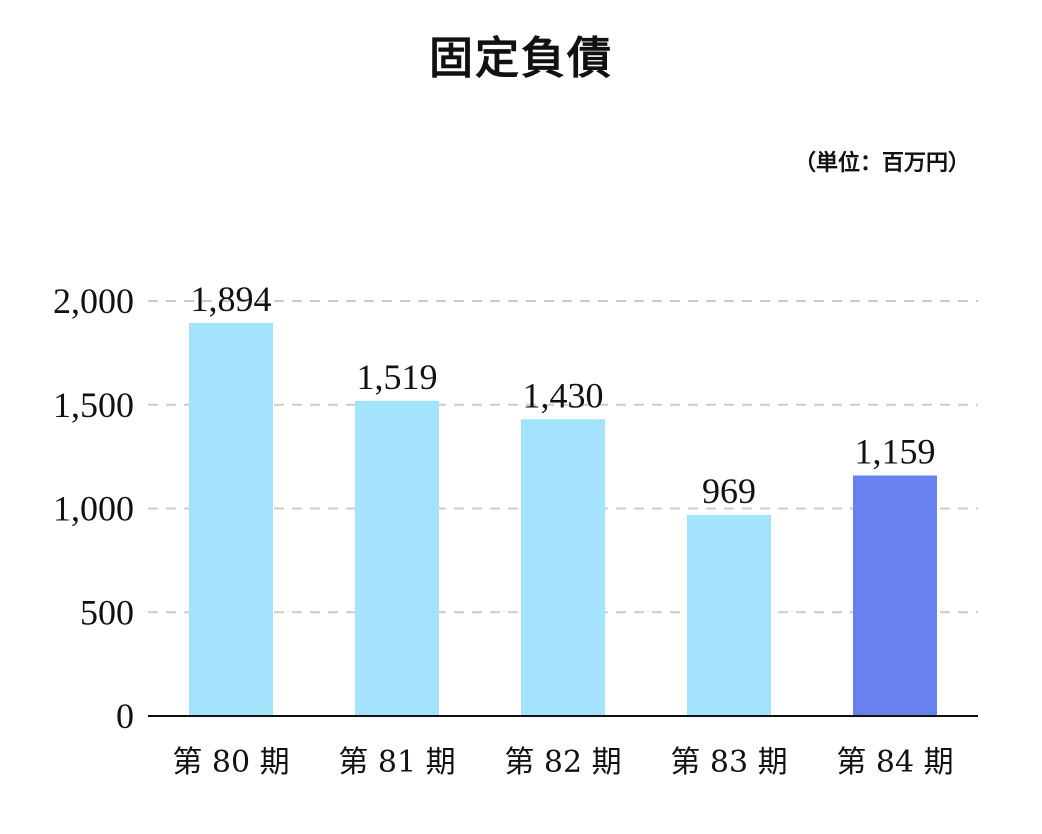  Describe the element at coordinates (563, 395) in the screenshot. I see `data-label: 1,430` at that location.